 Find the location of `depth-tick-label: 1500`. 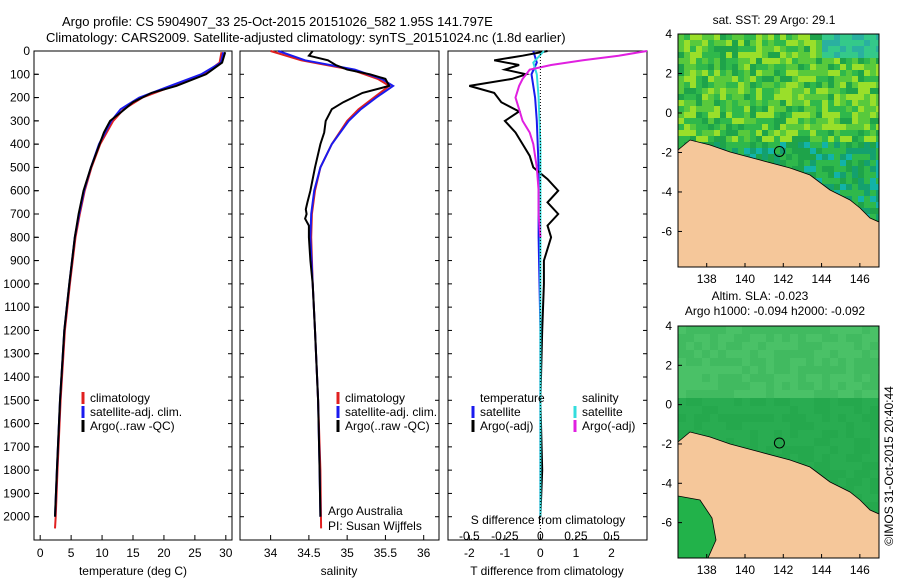

depth-tick-label: 1500 is located at coordinates (16, 400).